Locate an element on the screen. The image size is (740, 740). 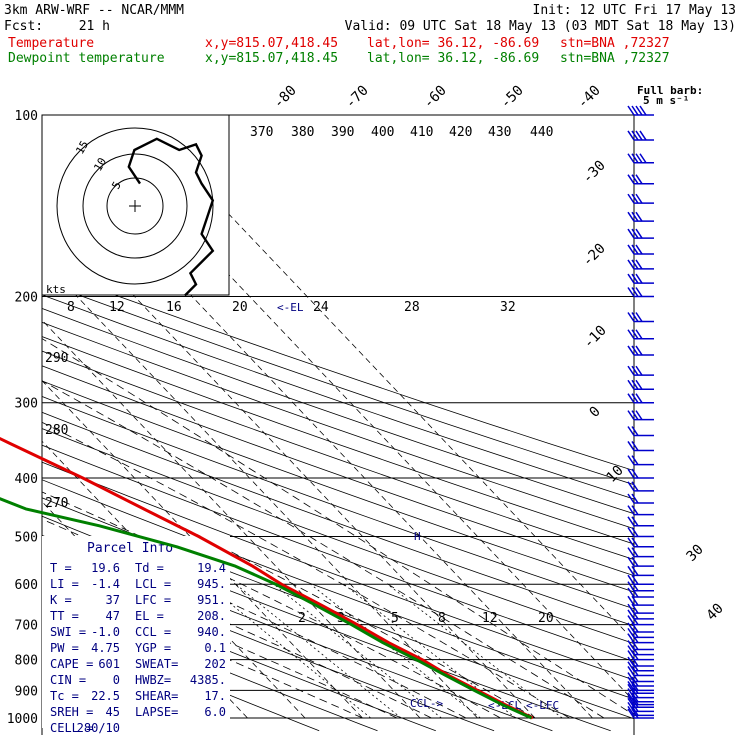
dewpoint-legend-label: Dewpoint temperature is located at coordinates (86, 58).